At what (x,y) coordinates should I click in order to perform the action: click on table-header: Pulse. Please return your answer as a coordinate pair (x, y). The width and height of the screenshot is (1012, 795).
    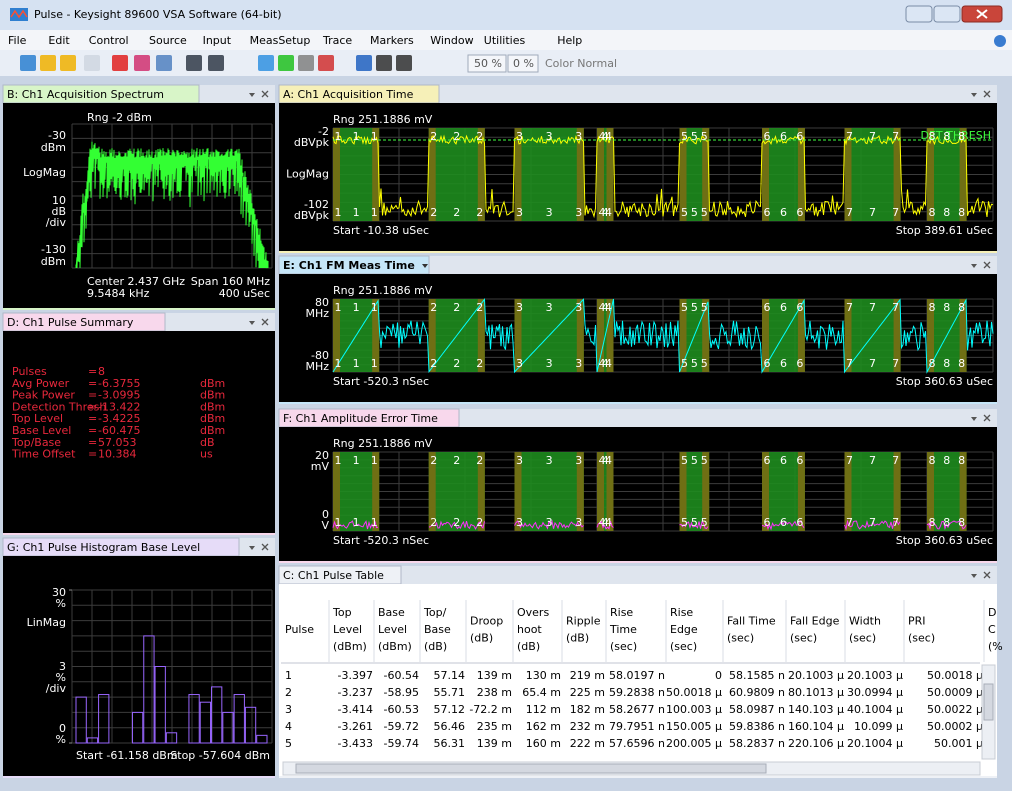
    Looking at the image, I should click on (299, 629).